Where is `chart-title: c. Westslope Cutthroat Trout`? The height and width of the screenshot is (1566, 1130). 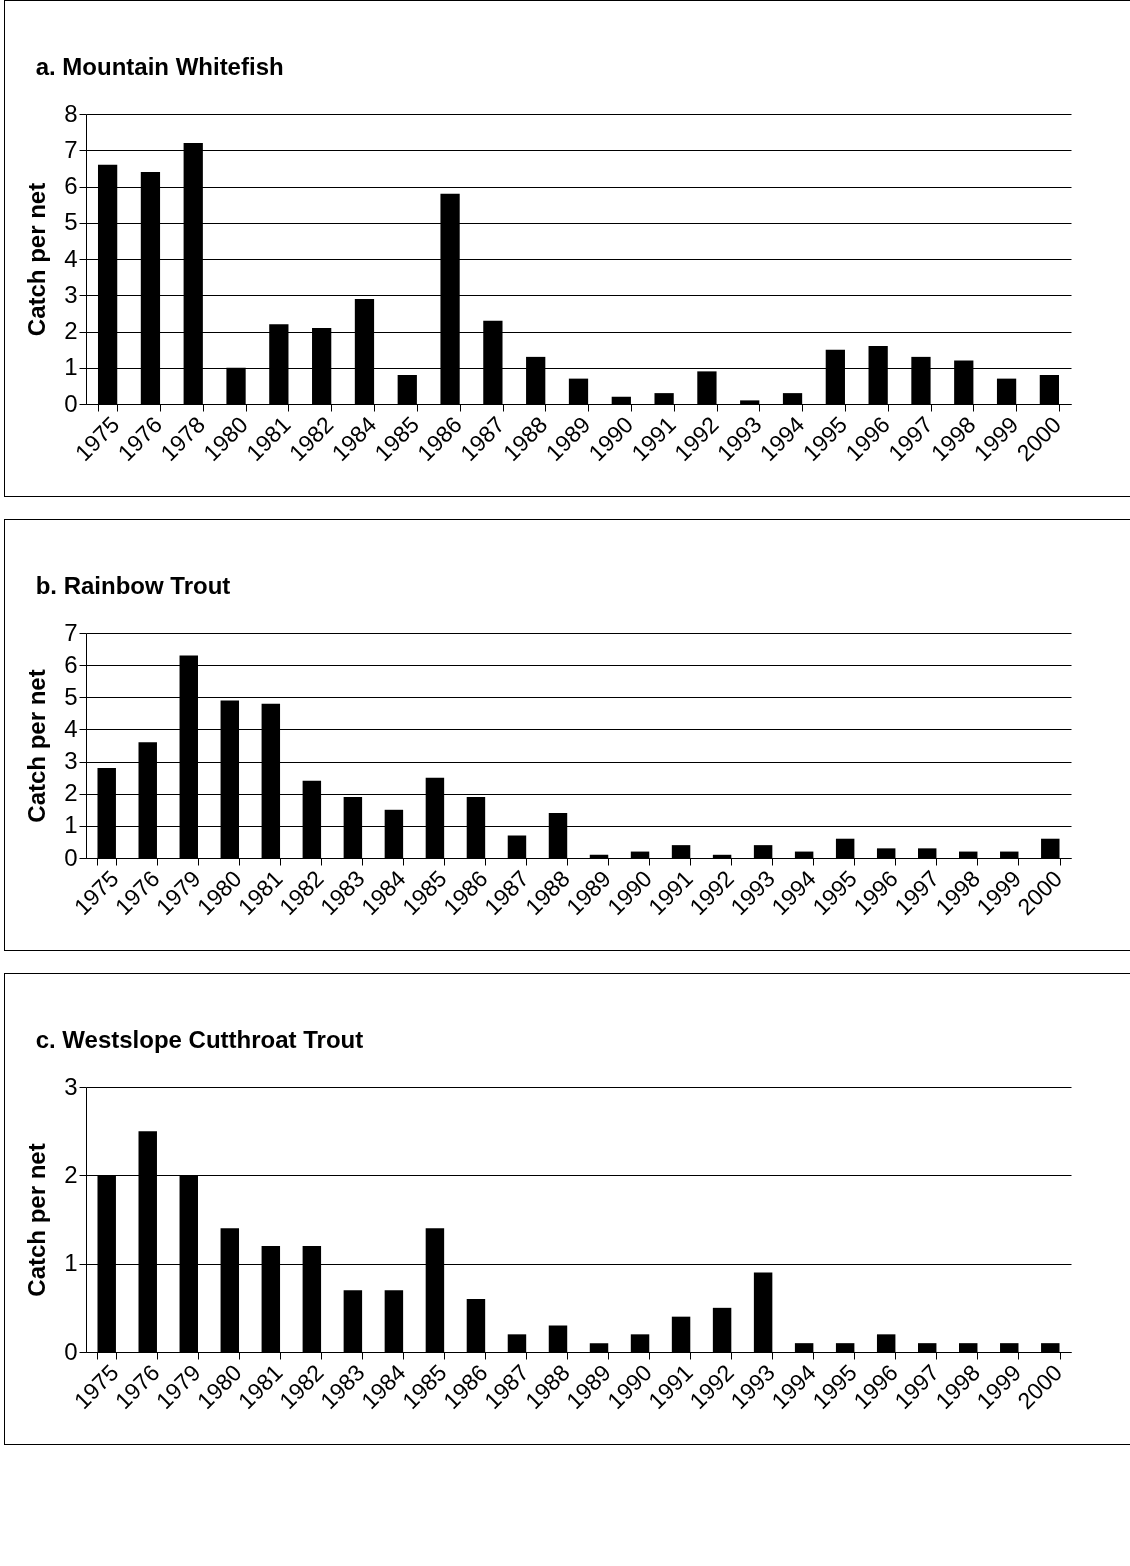
chart-title: c. Westslope Cutthroat Trout is located at coordinates (199, 1039).